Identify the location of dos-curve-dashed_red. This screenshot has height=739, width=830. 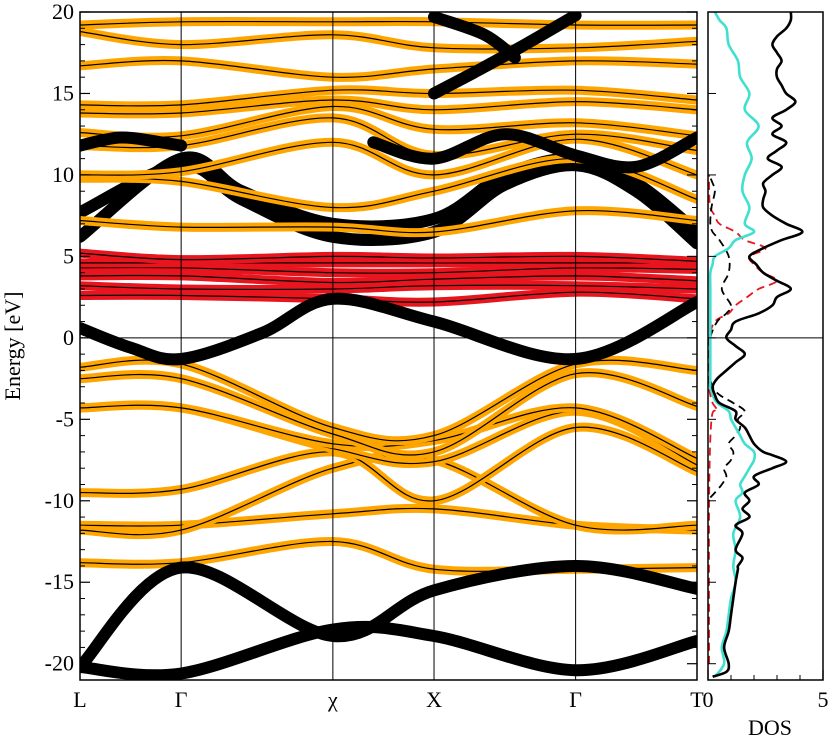
(743, 419).